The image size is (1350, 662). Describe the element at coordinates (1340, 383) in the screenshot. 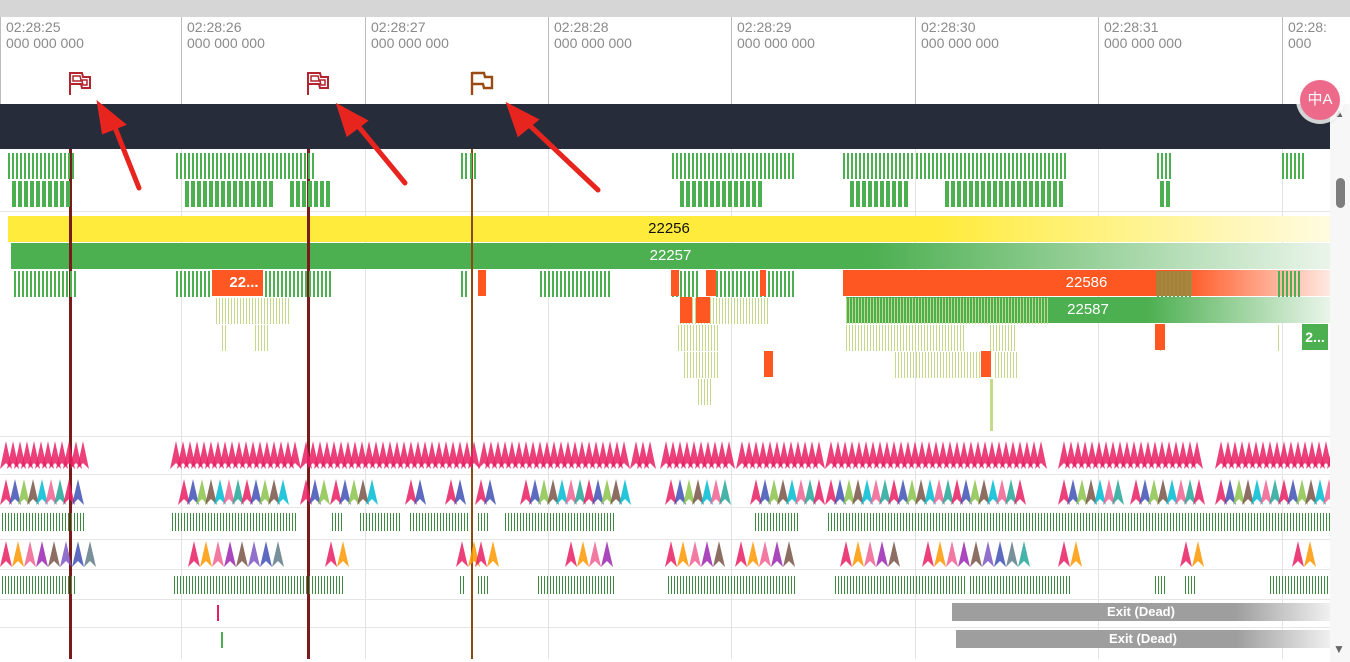

I see `vertical-scrollbar: ▲ ▼` at that location.